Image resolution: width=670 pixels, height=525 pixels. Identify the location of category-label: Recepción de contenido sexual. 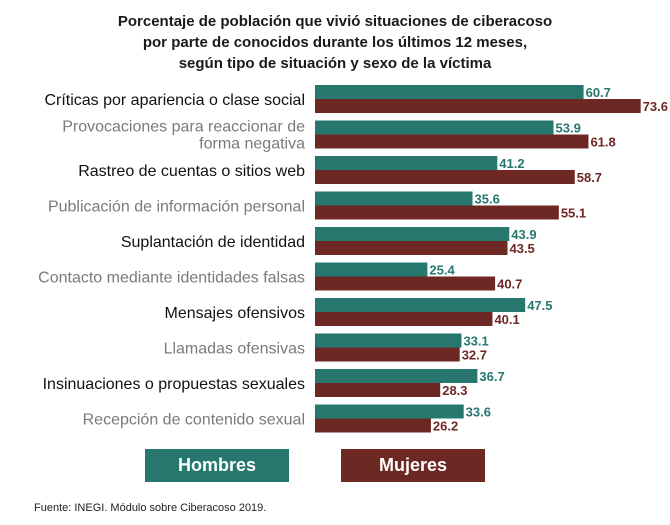
(194, 420).